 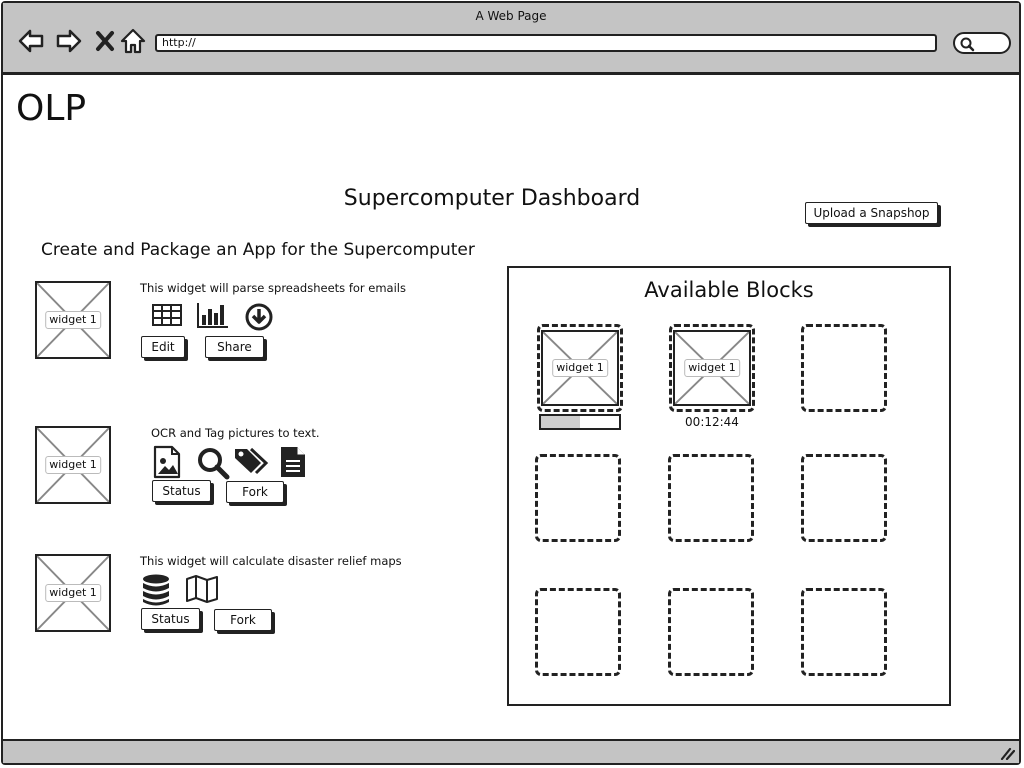 I want to click on browser-chrome: A Web Page http://, so click(x=511, y=39).